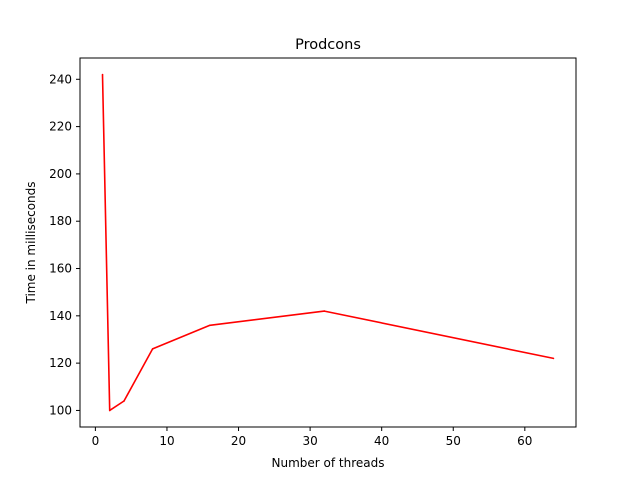 The width and height of the screenshot is (640, 480). What do you see at coordinates (381, 441) in the screenshot?
I see `x-tick-label: 40` at bounding box center [381, 441].